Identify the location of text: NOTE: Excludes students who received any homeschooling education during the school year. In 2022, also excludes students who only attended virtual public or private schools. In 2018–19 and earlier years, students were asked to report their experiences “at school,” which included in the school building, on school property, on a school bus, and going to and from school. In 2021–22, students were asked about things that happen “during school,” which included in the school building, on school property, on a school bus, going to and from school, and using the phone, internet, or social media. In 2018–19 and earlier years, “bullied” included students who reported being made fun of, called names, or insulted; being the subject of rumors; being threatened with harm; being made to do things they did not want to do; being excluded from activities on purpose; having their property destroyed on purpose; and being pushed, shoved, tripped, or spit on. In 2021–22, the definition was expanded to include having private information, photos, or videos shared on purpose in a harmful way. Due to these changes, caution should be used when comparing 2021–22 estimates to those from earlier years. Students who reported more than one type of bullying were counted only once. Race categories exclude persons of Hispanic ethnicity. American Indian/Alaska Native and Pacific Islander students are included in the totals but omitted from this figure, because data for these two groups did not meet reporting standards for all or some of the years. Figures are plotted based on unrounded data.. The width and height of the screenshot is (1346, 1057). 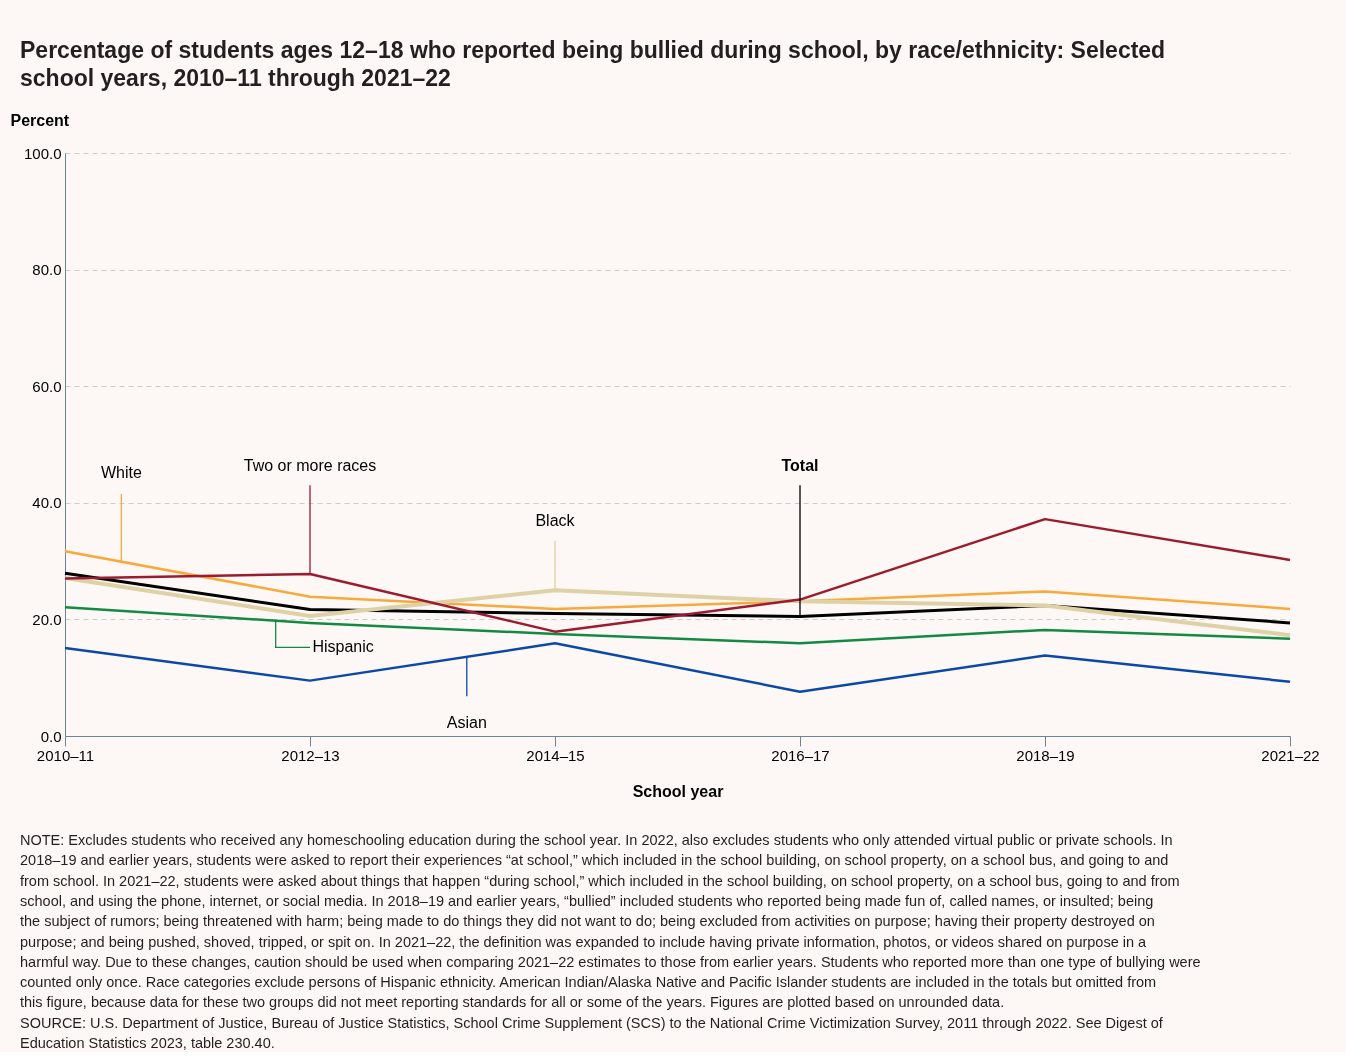
(610, 921).